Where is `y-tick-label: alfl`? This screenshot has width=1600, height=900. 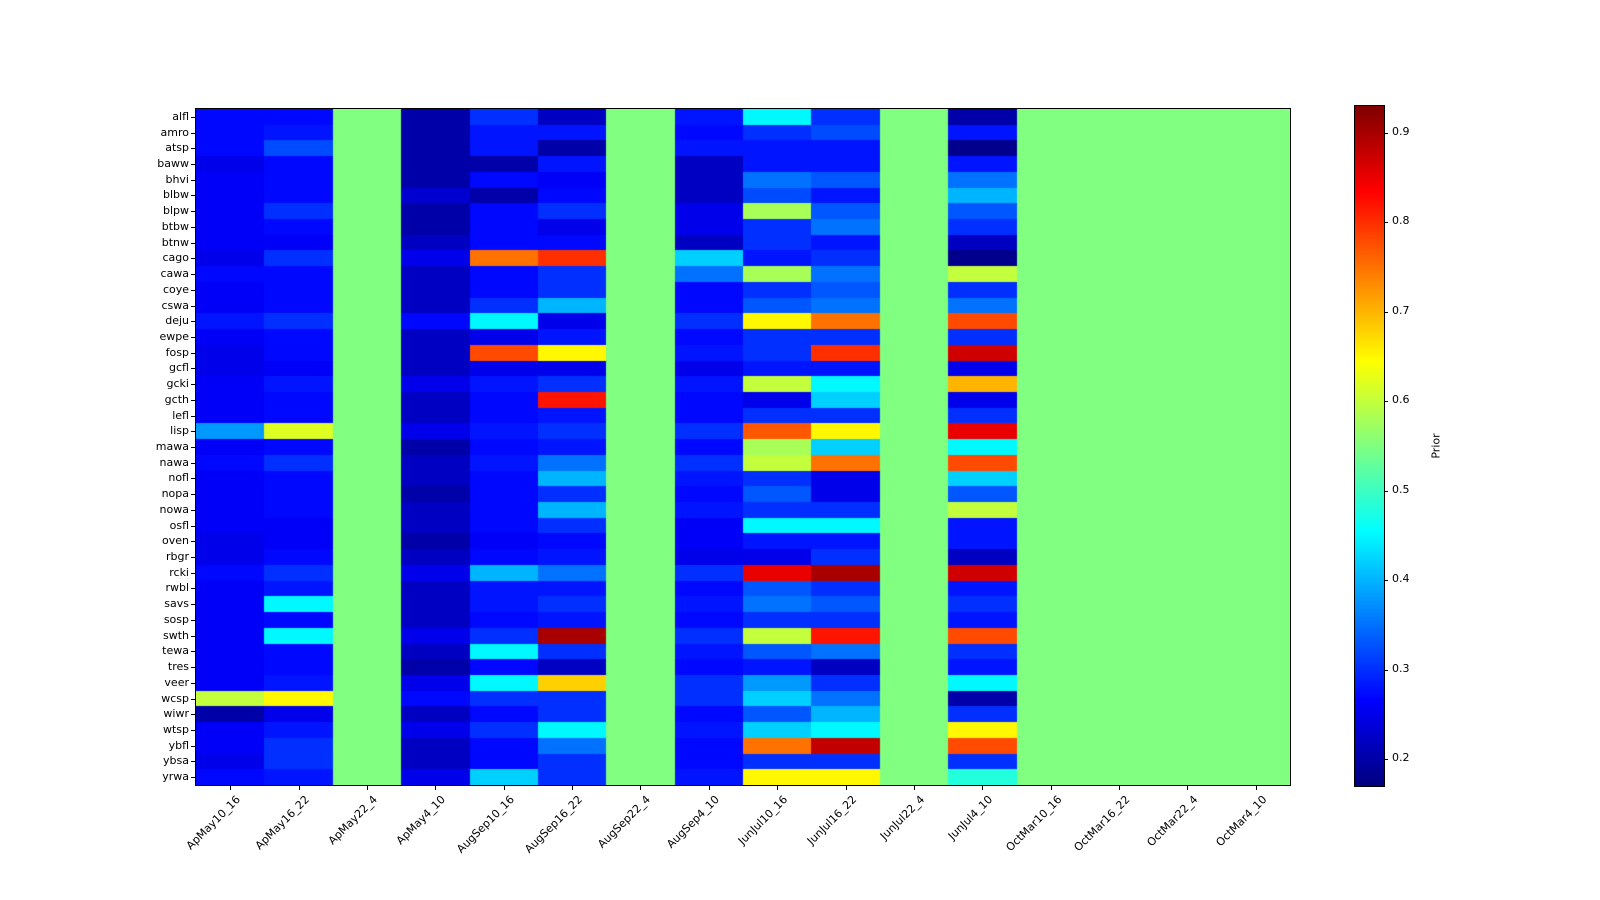
y-tick-label: alfl is located at coordinates (180, 116).